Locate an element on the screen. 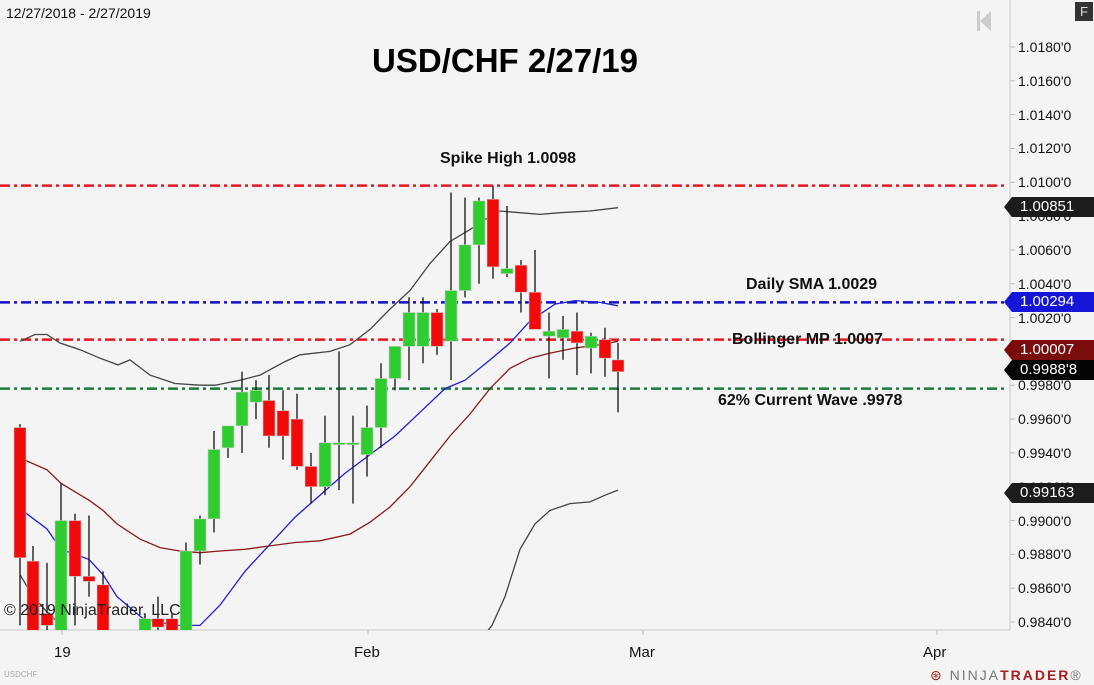 Image resolution: width=1094 pixels, height=685 pixels. symbol-label: USDCHF is located at coordinates (21, 674).